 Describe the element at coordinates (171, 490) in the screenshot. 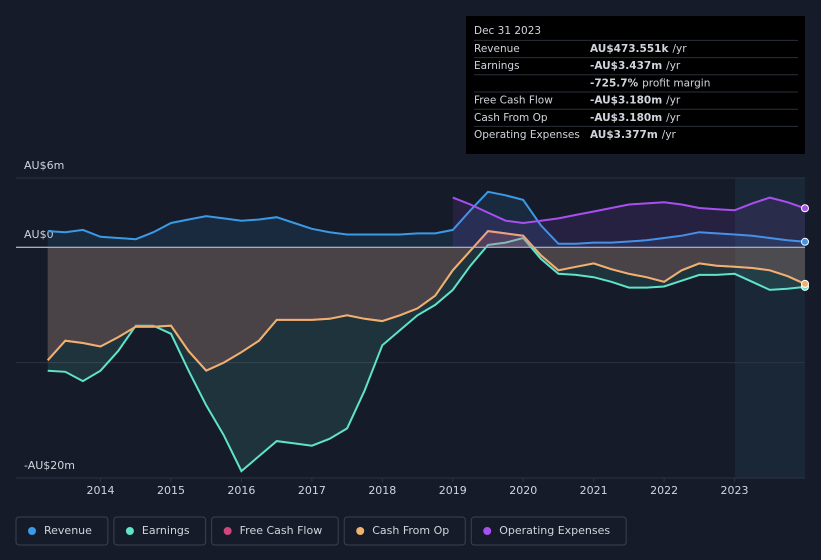

I see `x-tick-label: 2015` at that location.